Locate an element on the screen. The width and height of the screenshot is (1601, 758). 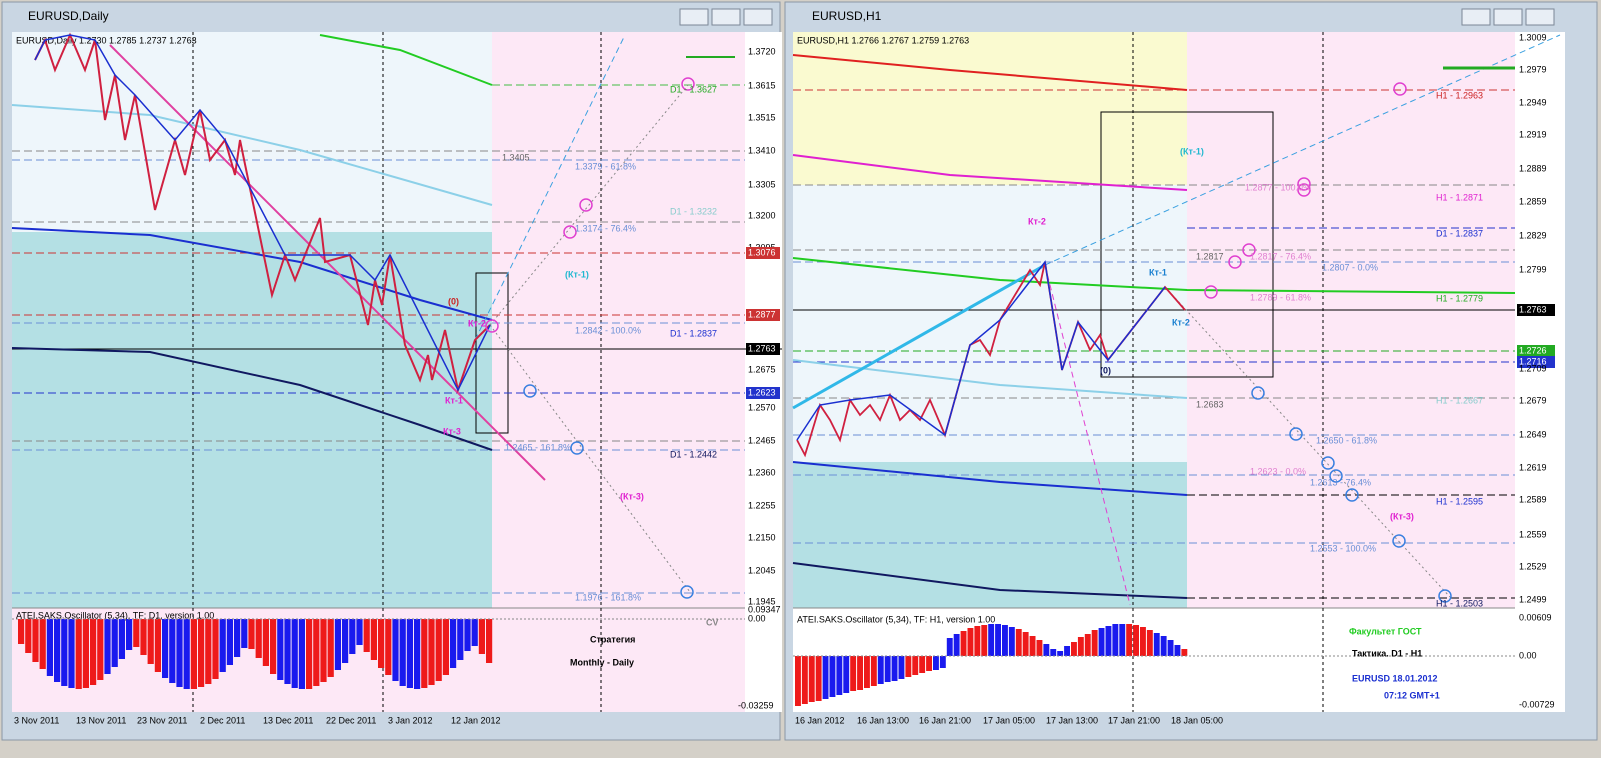
annotation: 1.3174 - 76.4% is located at coordinates (605, 228).